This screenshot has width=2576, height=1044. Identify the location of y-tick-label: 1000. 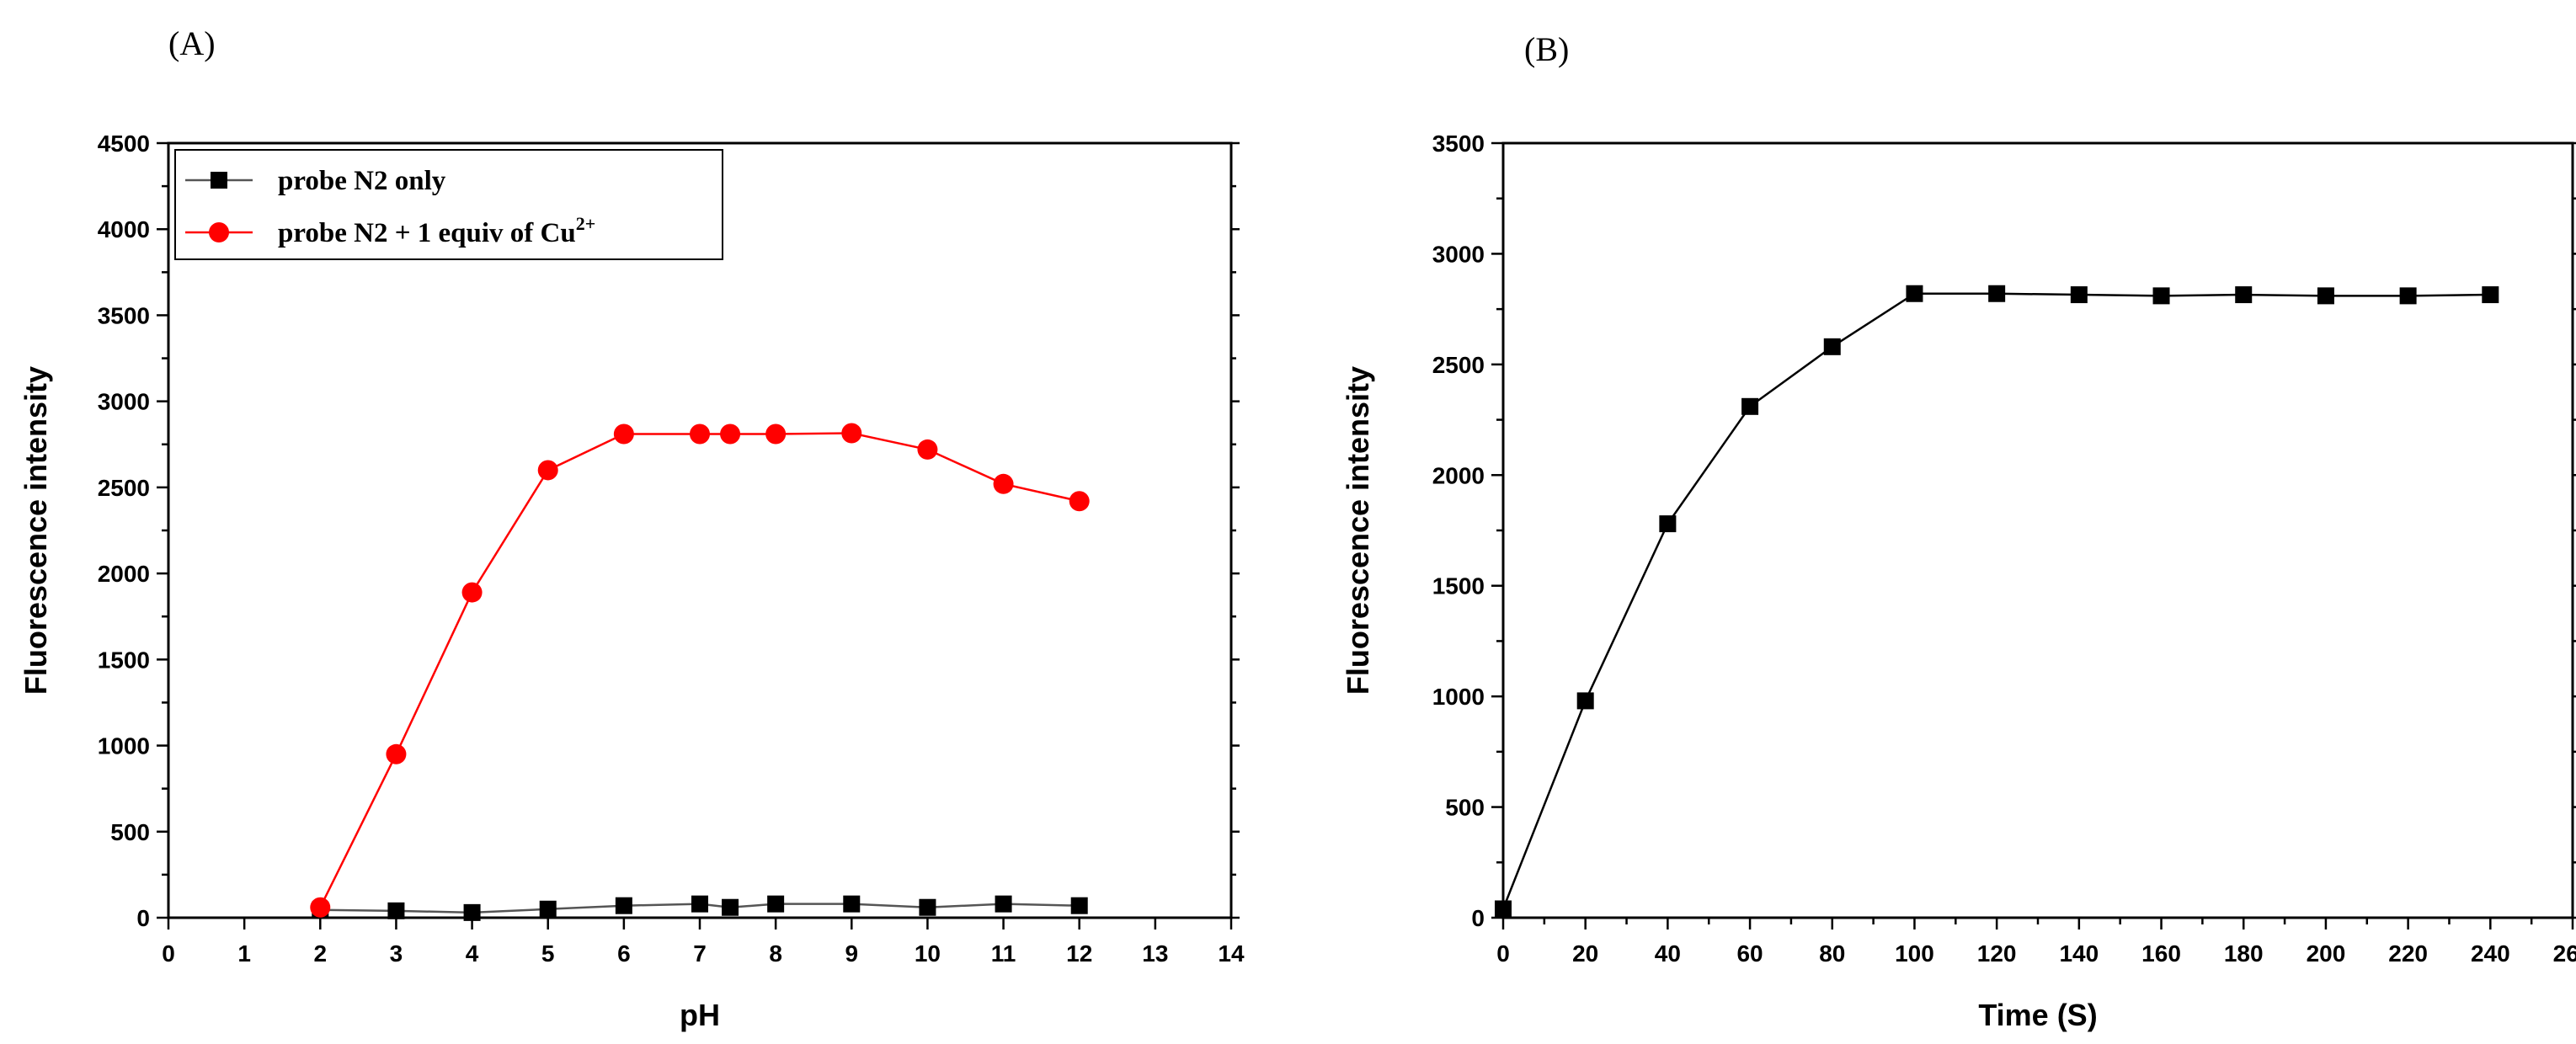
(124, 746).